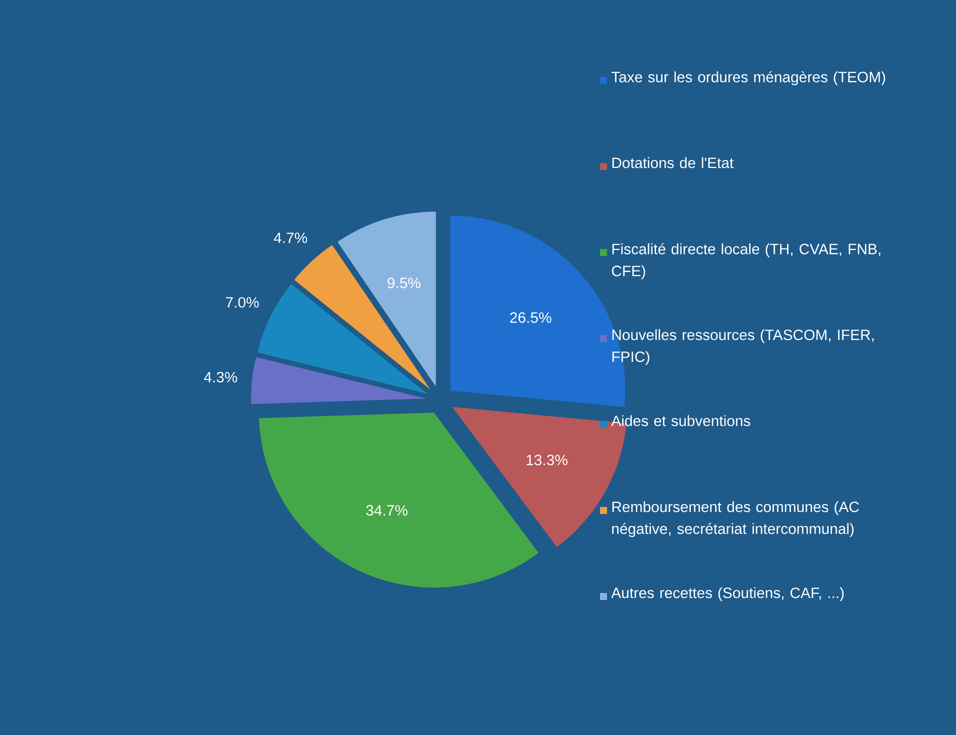 This screenshot has height=735, width=956. I want to click on data-label: 26.5%, so click(531, 317).